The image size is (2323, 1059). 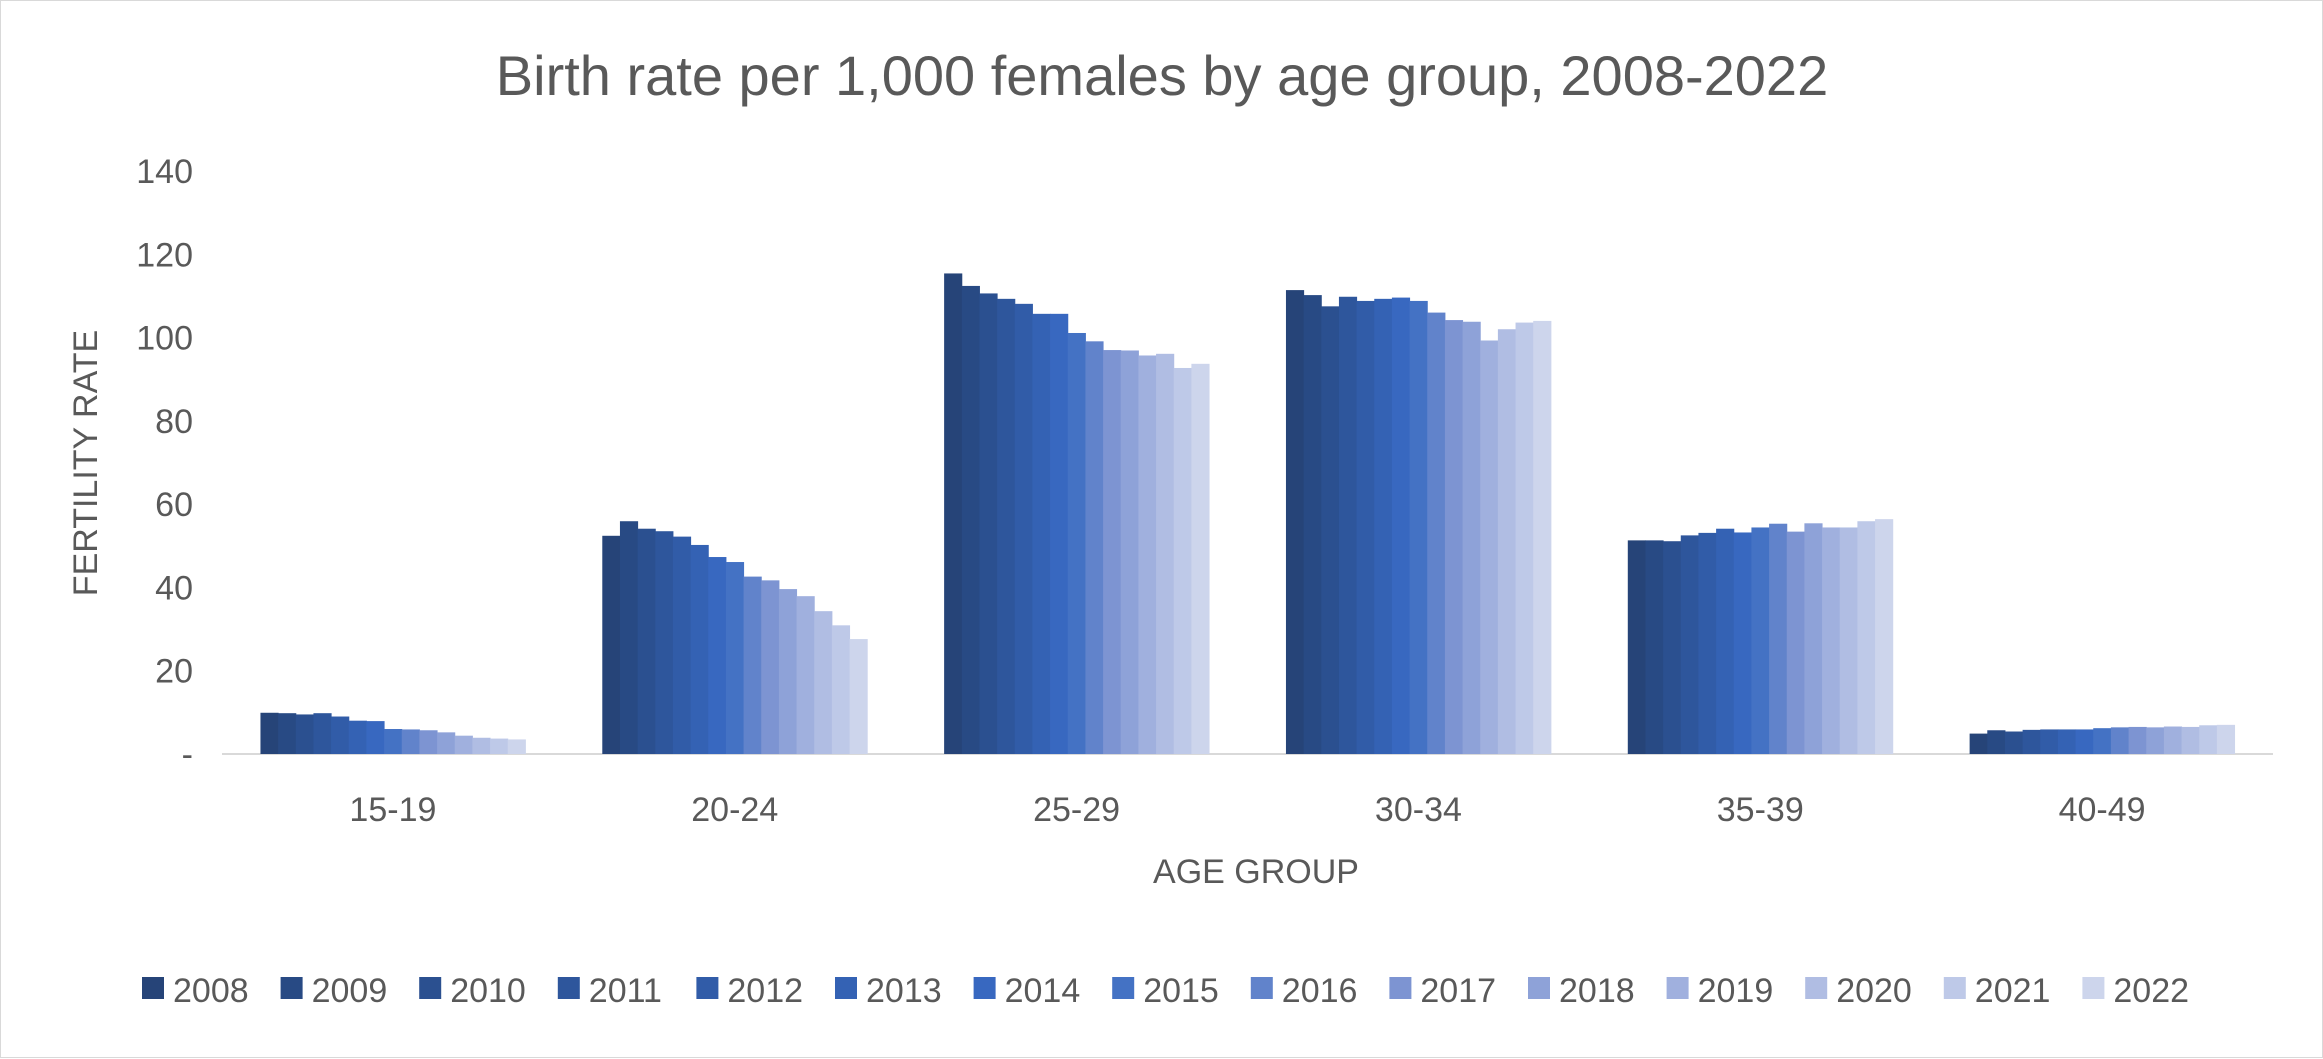 What do you see at coordinates (1778, 638) in the screenshot?
I see `bar-35-39-2016` at bounding box center [1778, 638].